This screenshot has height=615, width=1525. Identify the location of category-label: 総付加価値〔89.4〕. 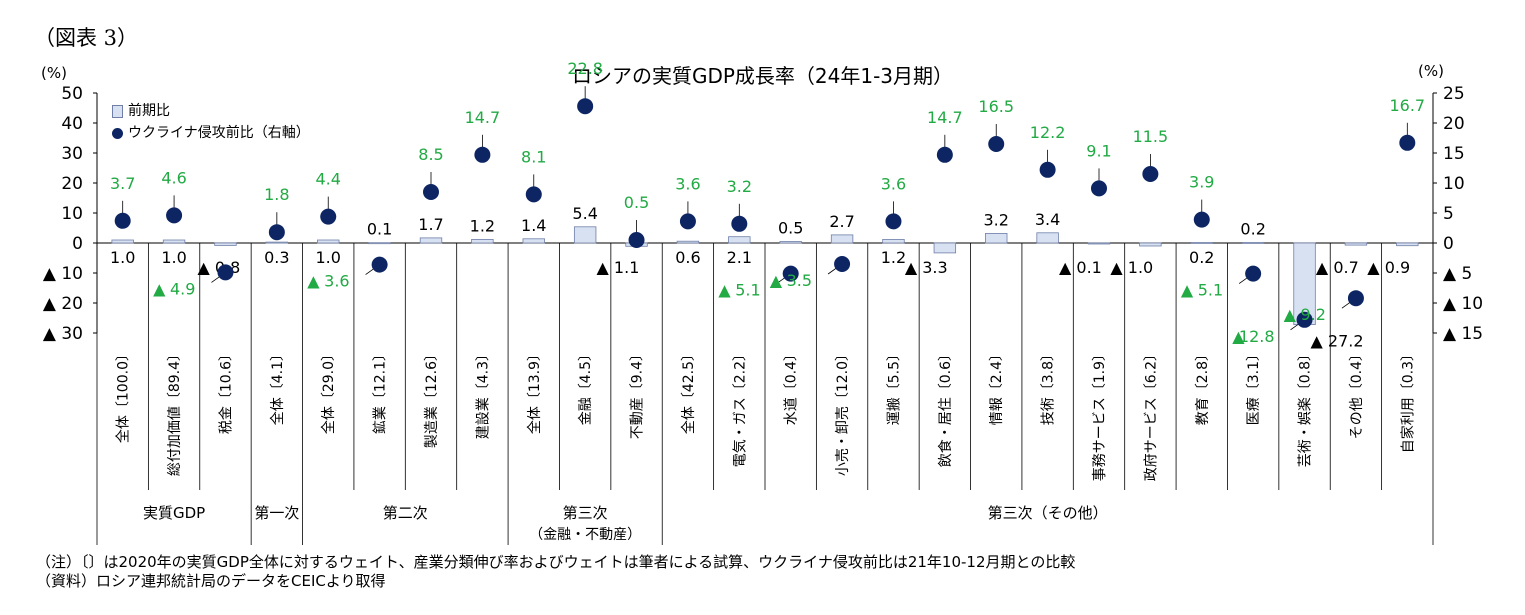
(175, 411).